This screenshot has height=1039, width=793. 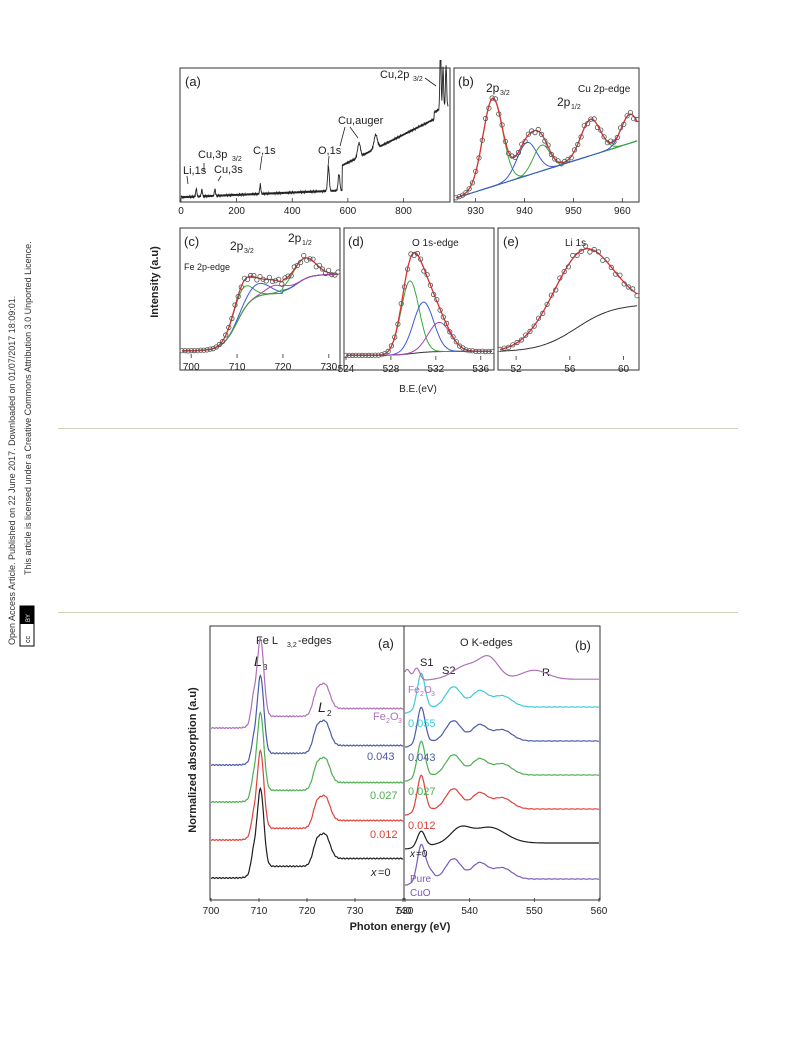 What do you see at coordinates (328, 367) in the screenshot?
I see `fit-c-tick-label: 730` at bounding box center [328, 367].